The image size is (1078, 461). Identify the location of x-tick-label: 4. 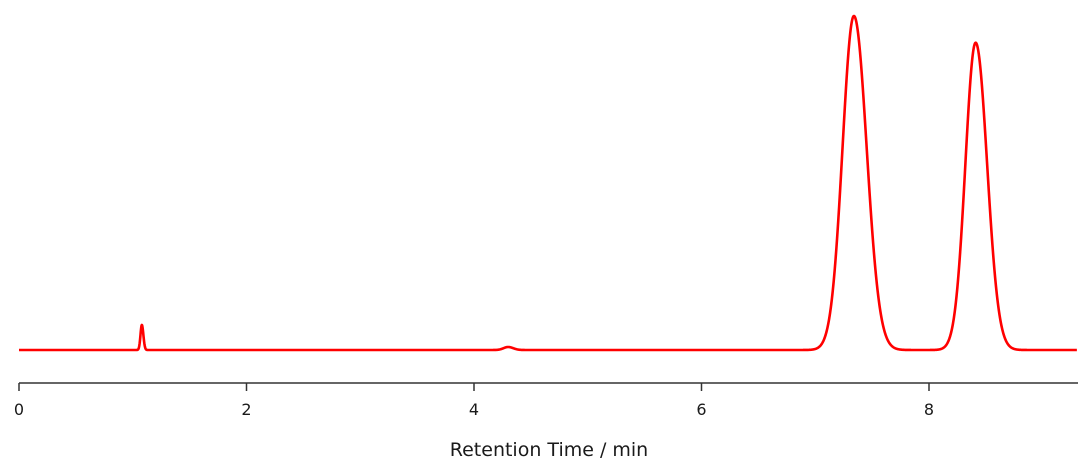
(474, 409).